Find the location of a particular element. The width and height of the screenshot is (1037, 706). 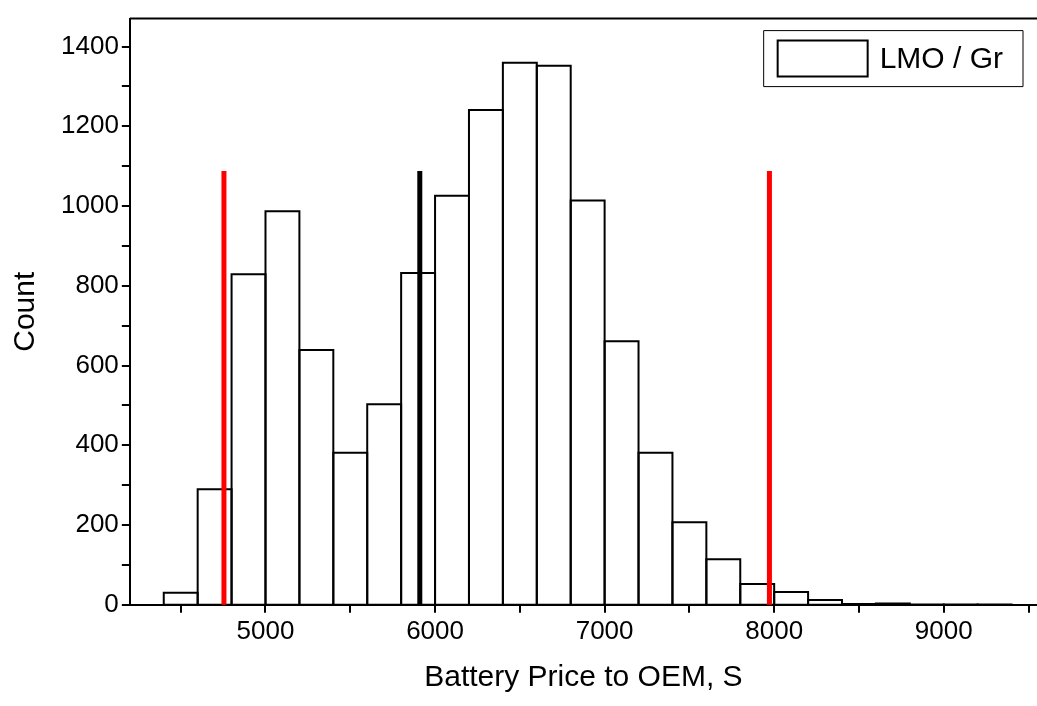

legend-label: LMO / Gr is located at coordinates (941, 57).